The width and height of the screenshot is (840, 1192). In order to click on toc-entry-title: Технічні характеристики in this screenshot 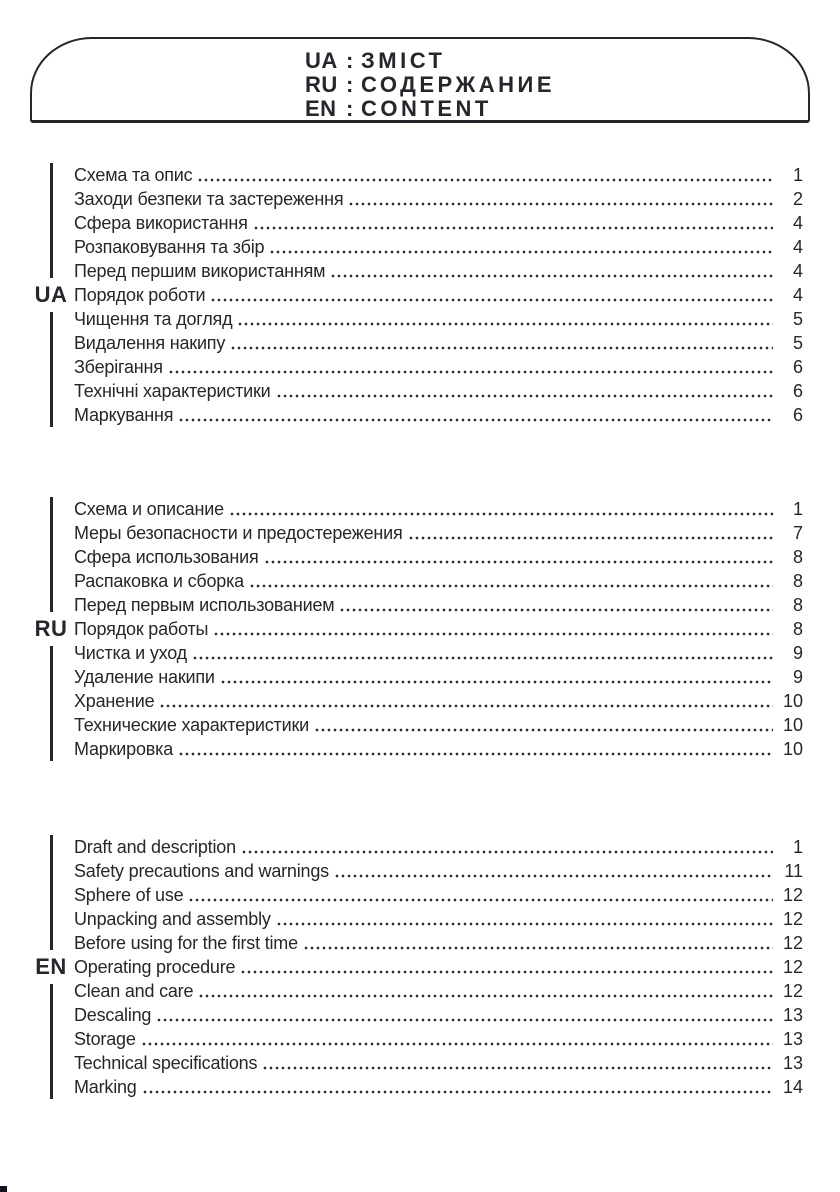, I will do `click(172, 391)`.